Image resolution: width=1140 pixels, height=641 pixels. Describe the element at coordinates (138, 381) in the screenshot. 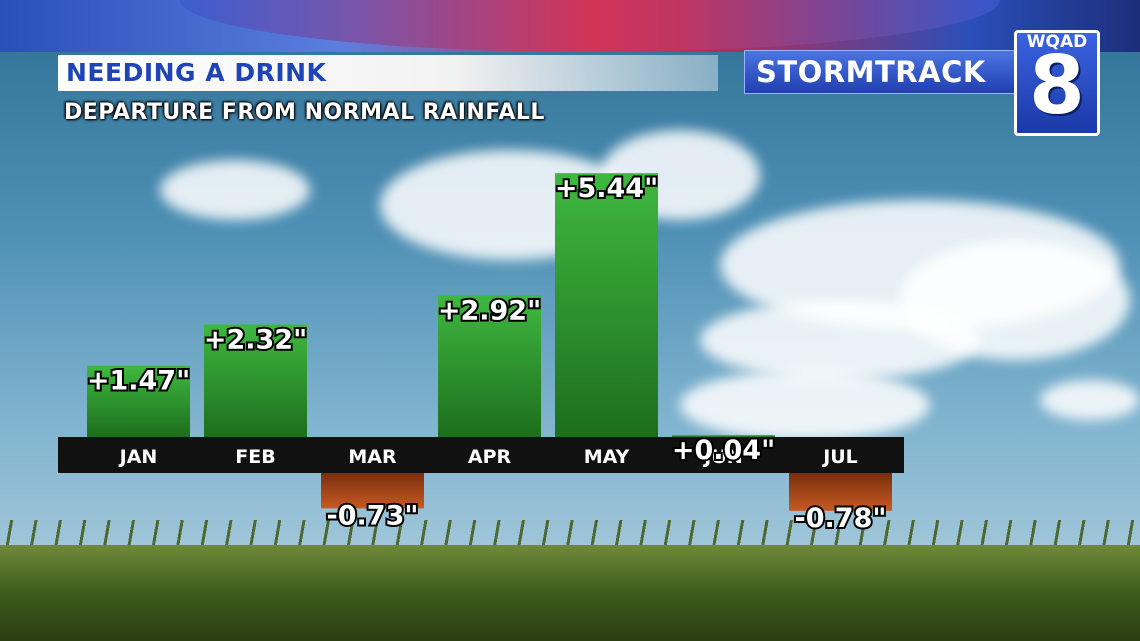

I see `value-label: +1.47"` at that location.